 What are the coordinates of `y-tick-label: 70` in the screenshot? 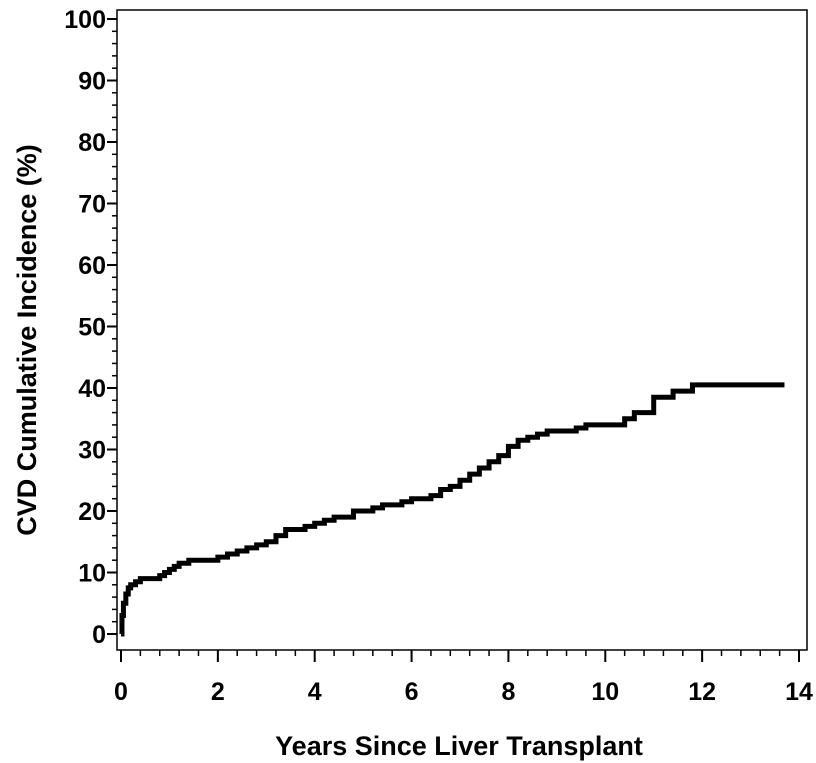 It's located at (92, 205).